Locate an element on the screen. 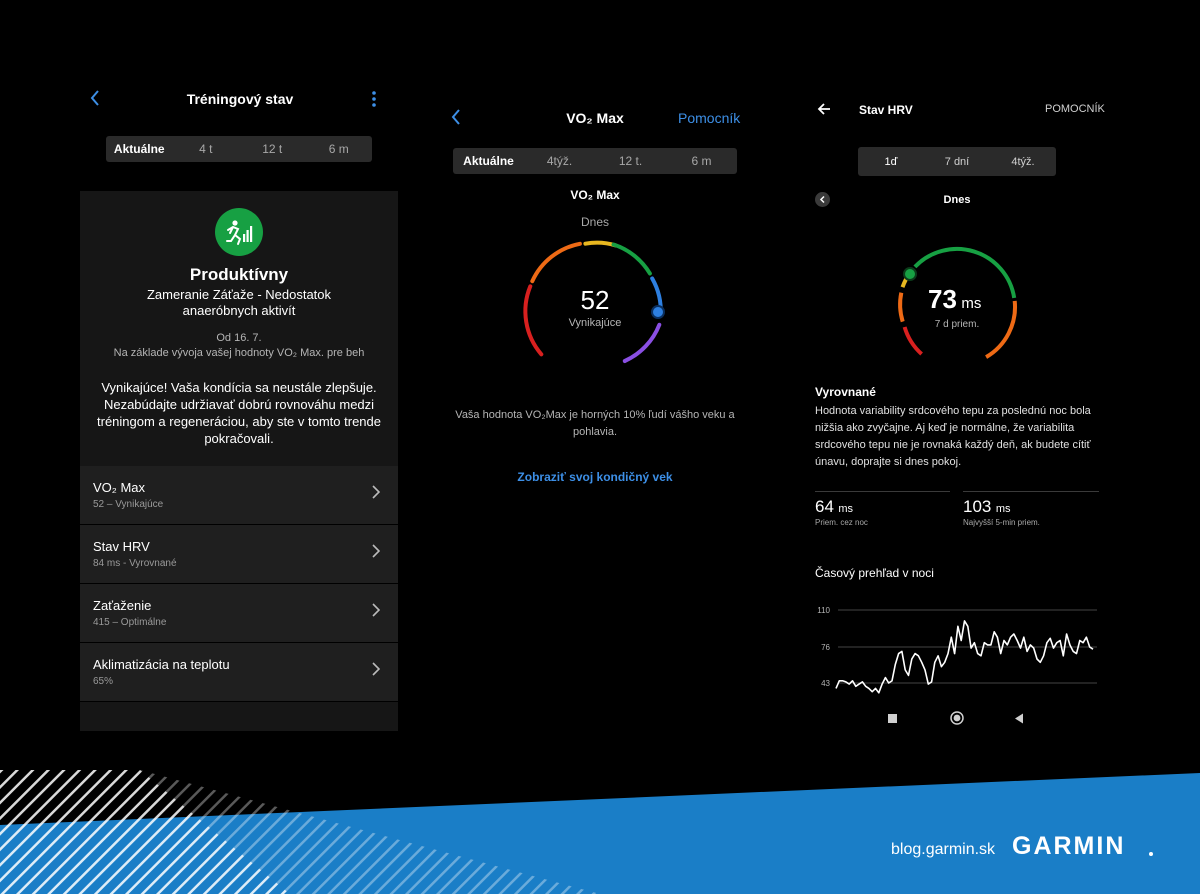 This screenshot has width=1200, height=894. list-item-heat-acclimation: Aklimatizácia na teplotu 65% is located at coordinates (239, 672).